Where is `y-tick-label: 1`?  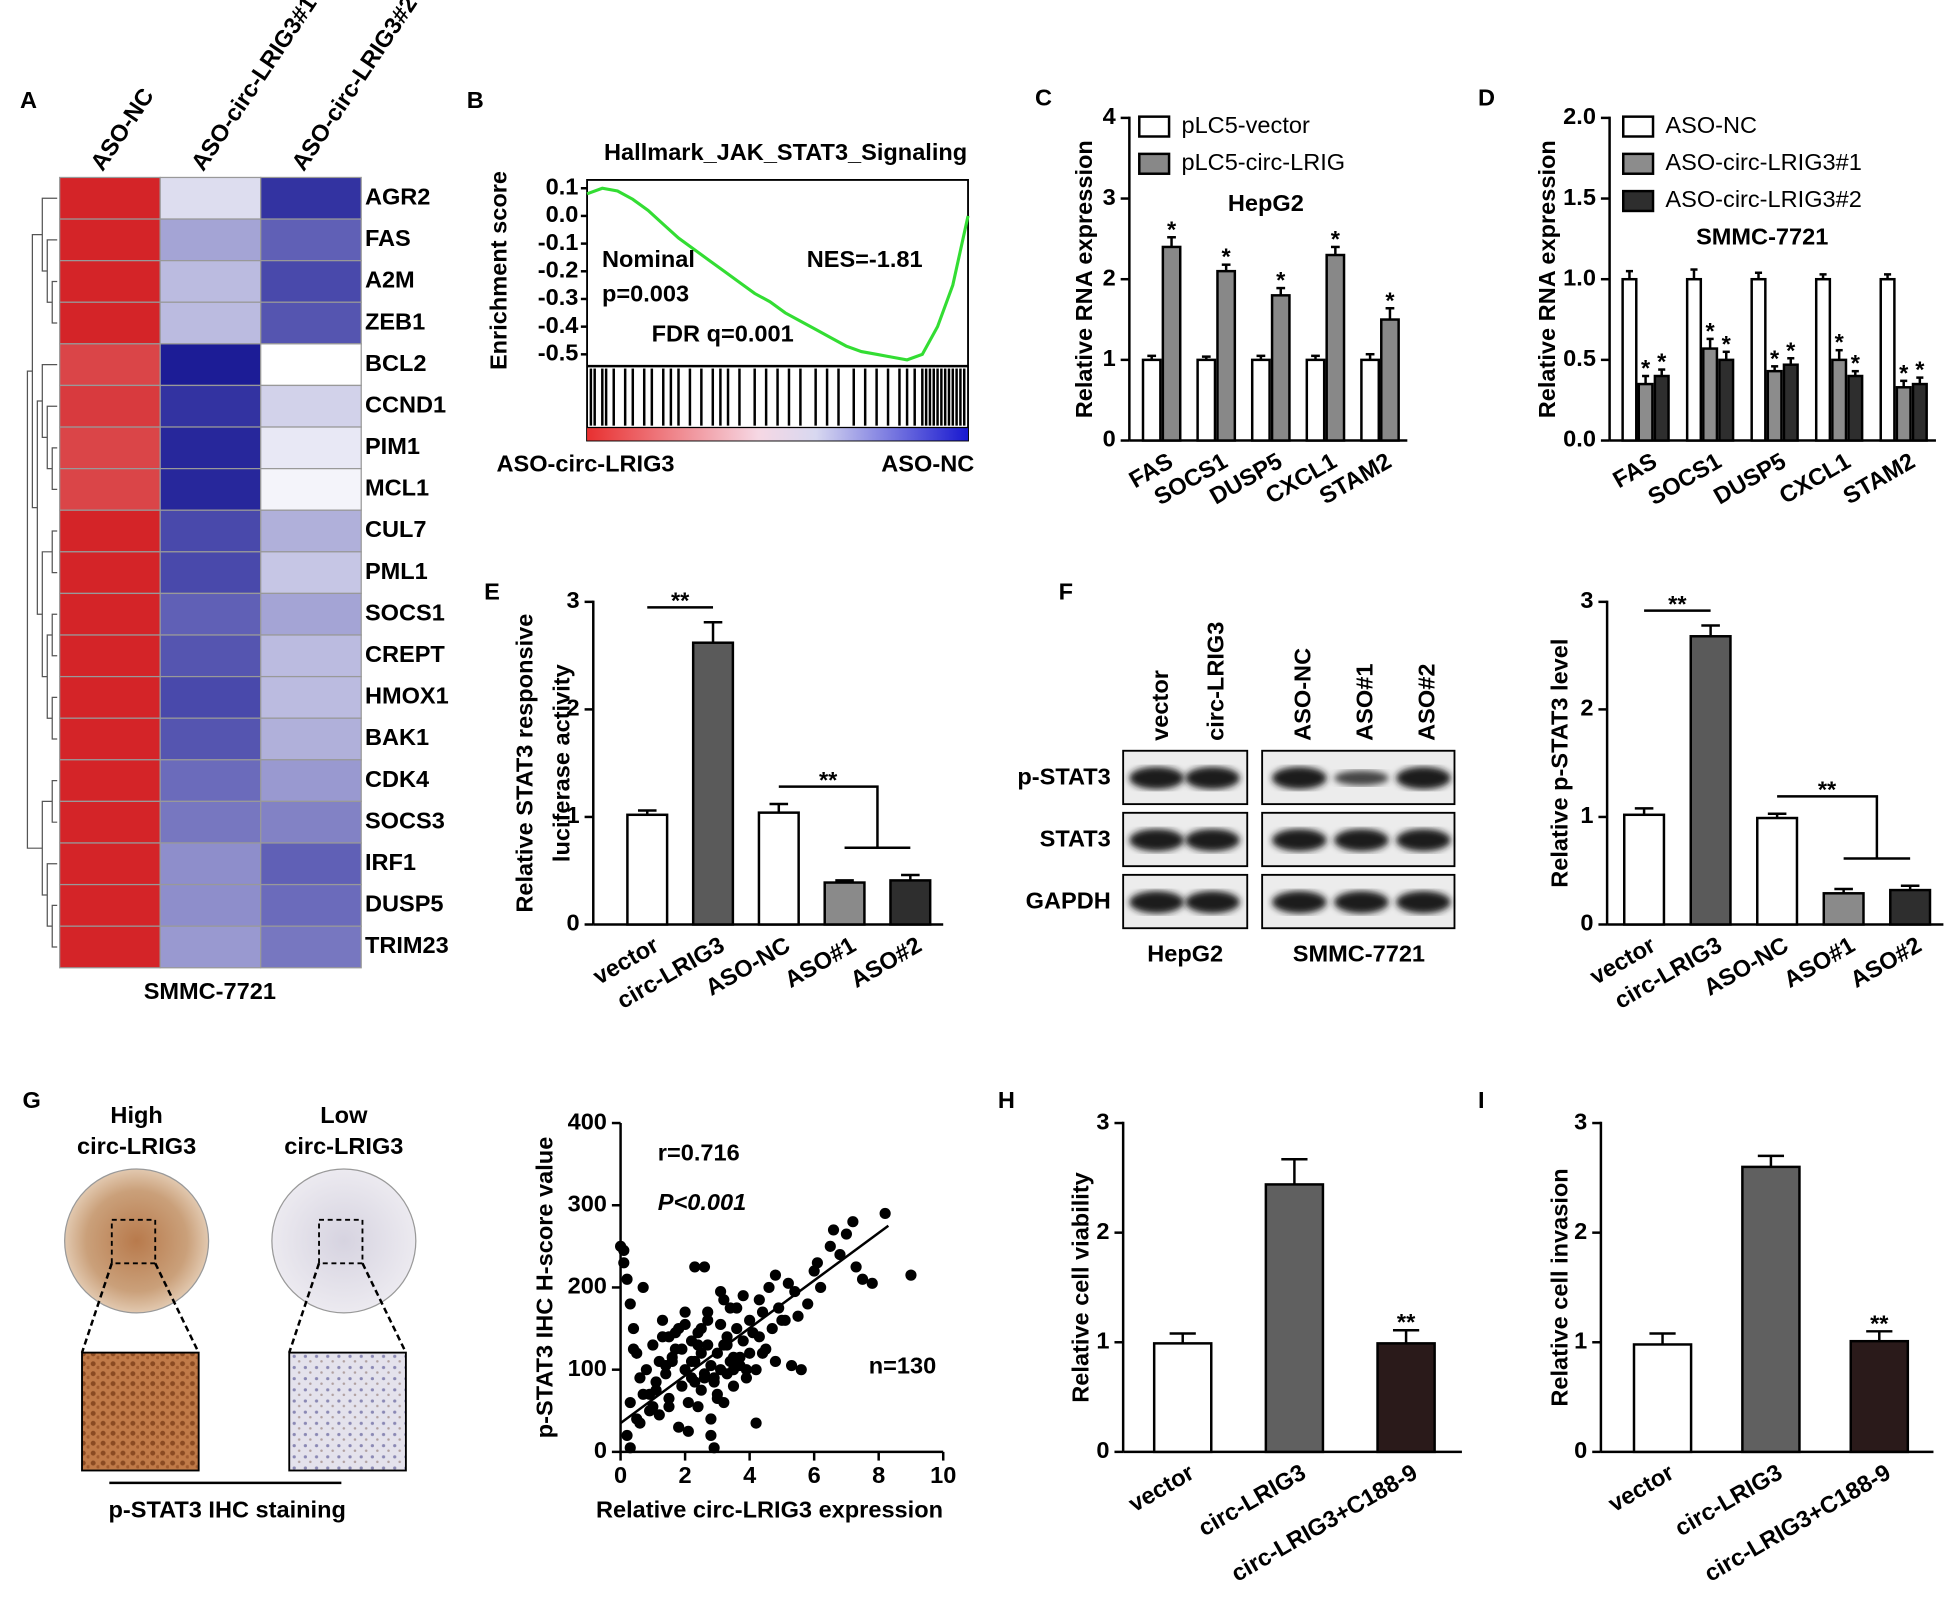 y-tick-label: 1 is located at coordinates (1586, 815).